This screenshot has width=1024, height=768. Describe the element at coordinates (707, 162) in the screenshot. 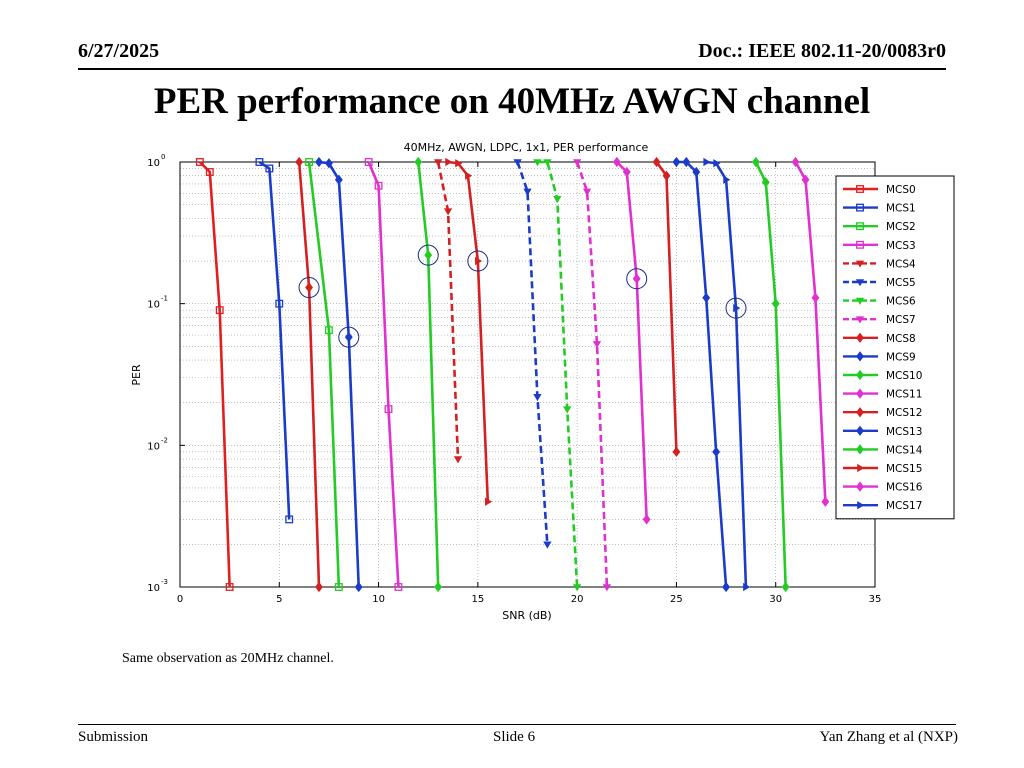

I see `data-point-mcs17` at that location.